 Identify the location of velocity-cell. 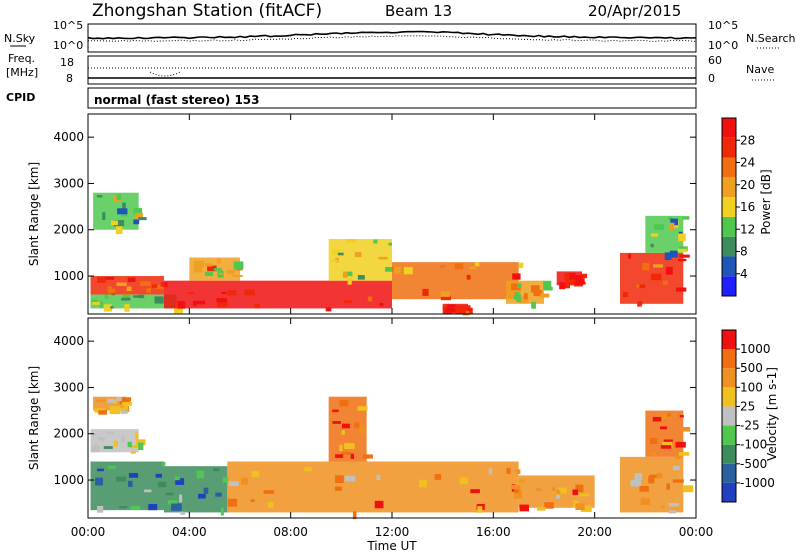
(455, 487).